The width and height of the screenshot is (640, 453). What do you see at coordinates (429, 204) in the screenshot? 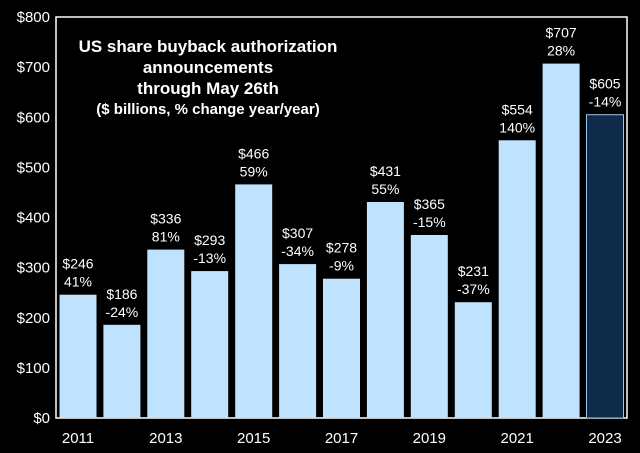
I see `value-label-2019: $365` at bounding box center [429, 204].